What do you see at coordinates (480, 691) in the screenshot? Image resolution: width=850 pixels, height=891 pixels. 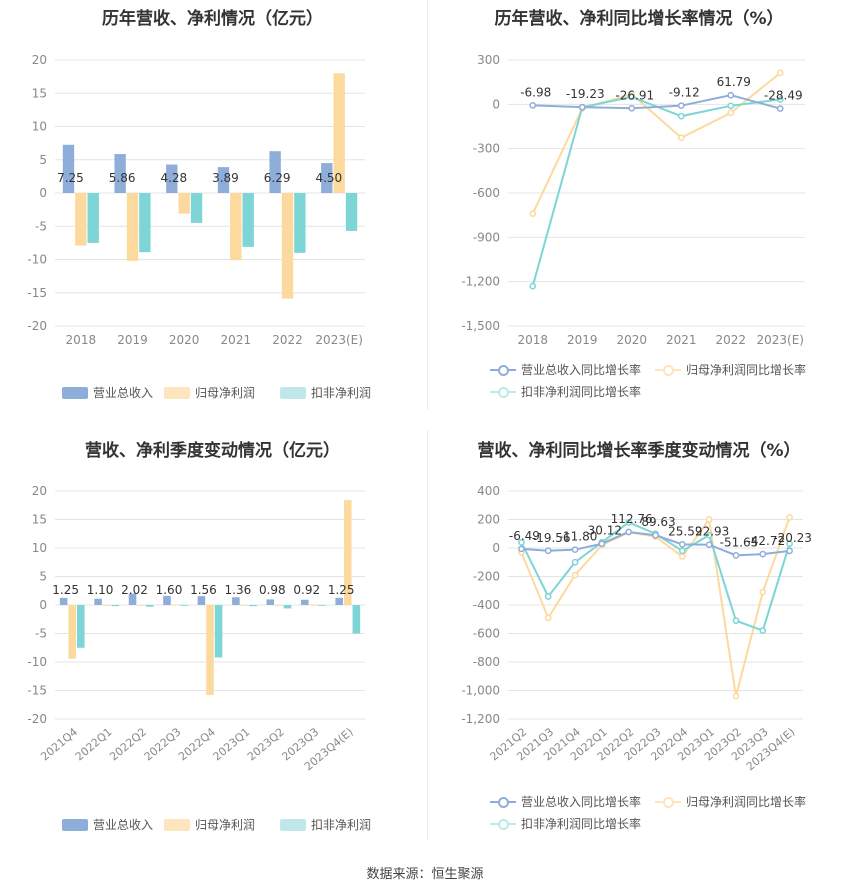 I see `y-tick-label: -1,000` at bounding box center [480, 691].